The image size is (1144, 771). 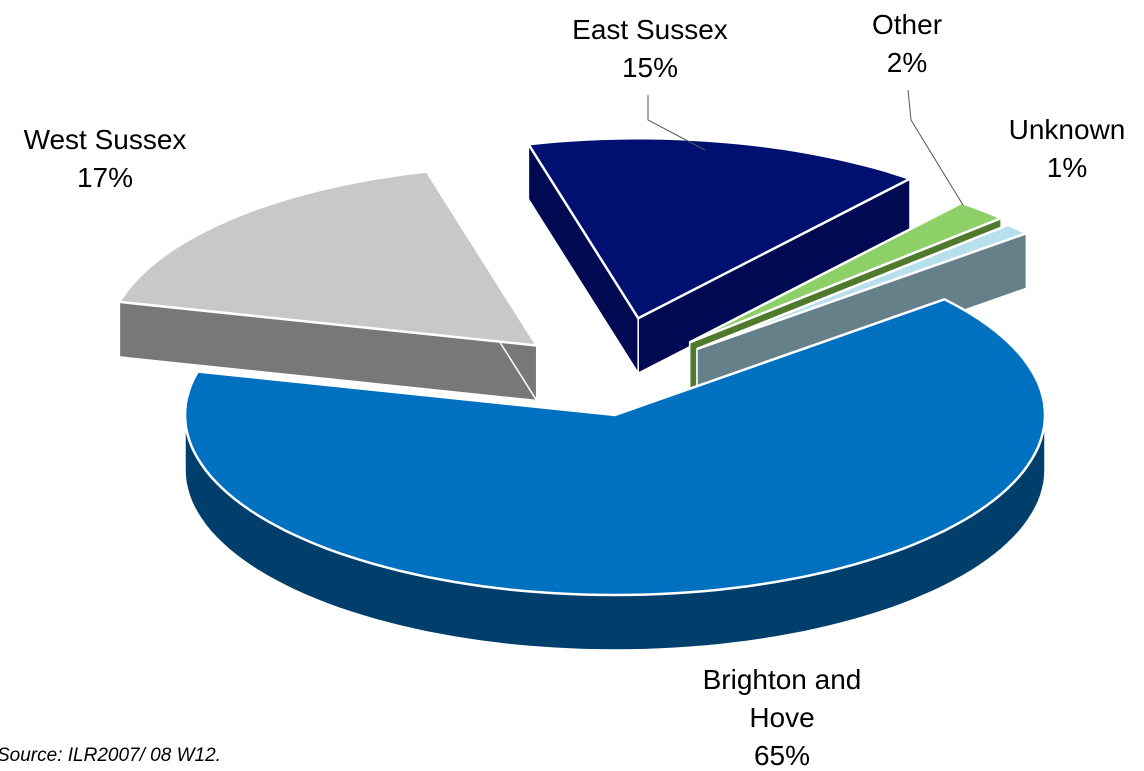 I want to click on category-label: West Sussex, so click(x=105, y=139).